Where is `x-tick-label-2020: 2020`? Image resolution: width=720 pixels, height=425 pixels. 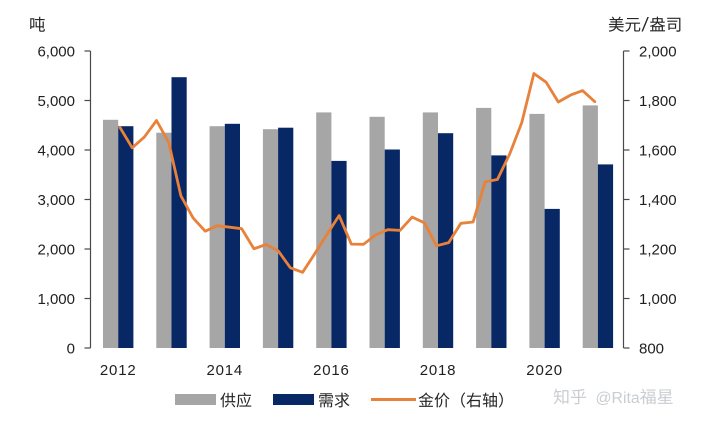
x-tick-label-2020: 2020 is located at coordinates (544, 370).